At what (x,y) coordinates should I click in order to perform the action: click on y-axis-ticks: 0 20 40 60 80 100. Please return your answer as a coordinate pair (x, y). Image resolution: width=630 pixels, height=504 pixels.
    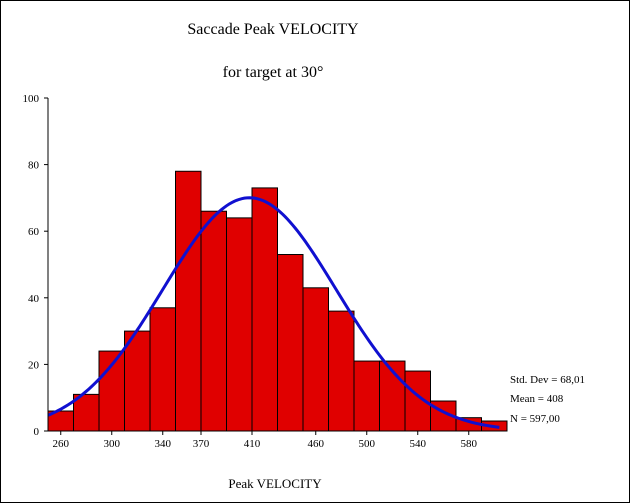
    Looking at the image, I should click on (35, 265).